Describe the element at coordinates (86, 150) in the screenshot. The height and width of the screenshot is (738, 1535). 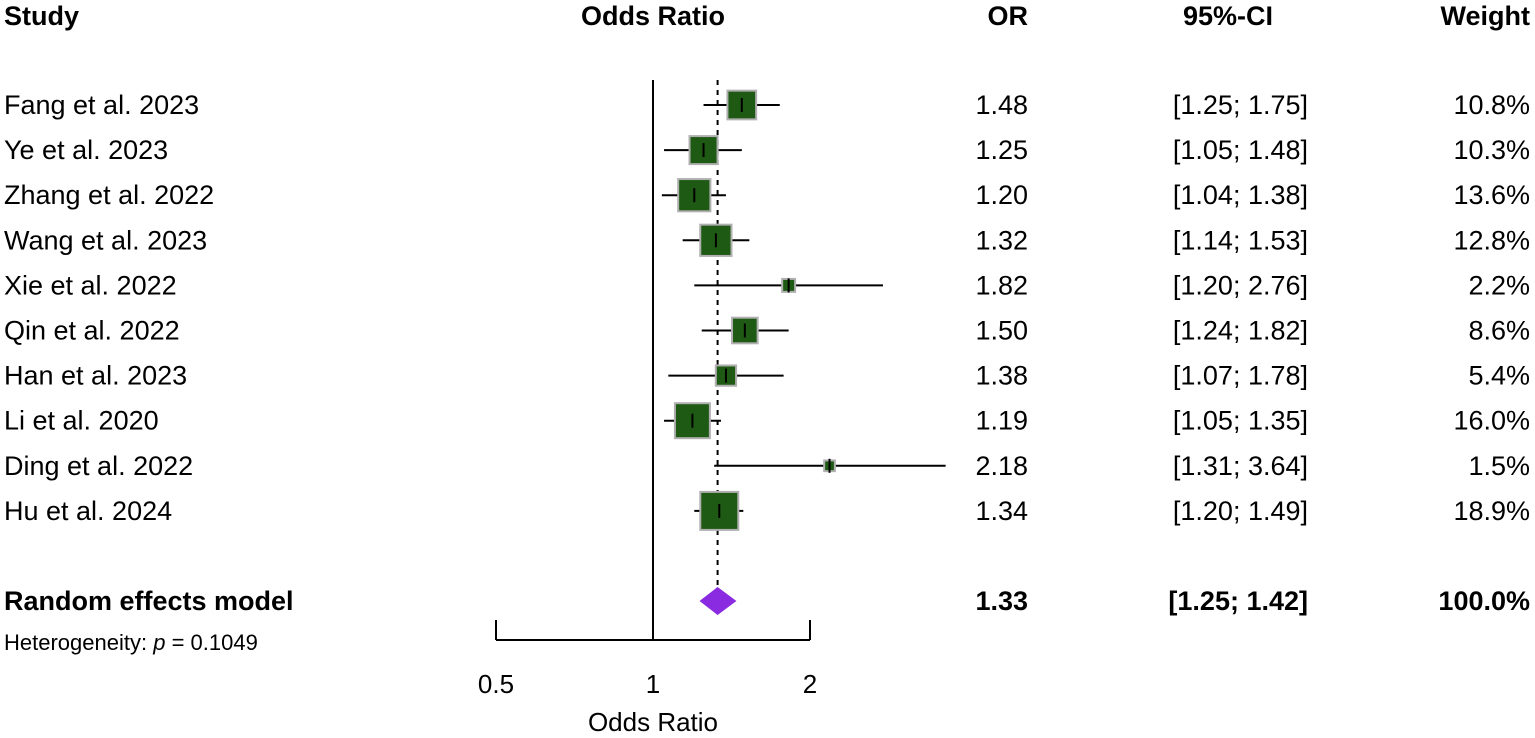
I see `study-name: Ye et al. 2023` at that location.